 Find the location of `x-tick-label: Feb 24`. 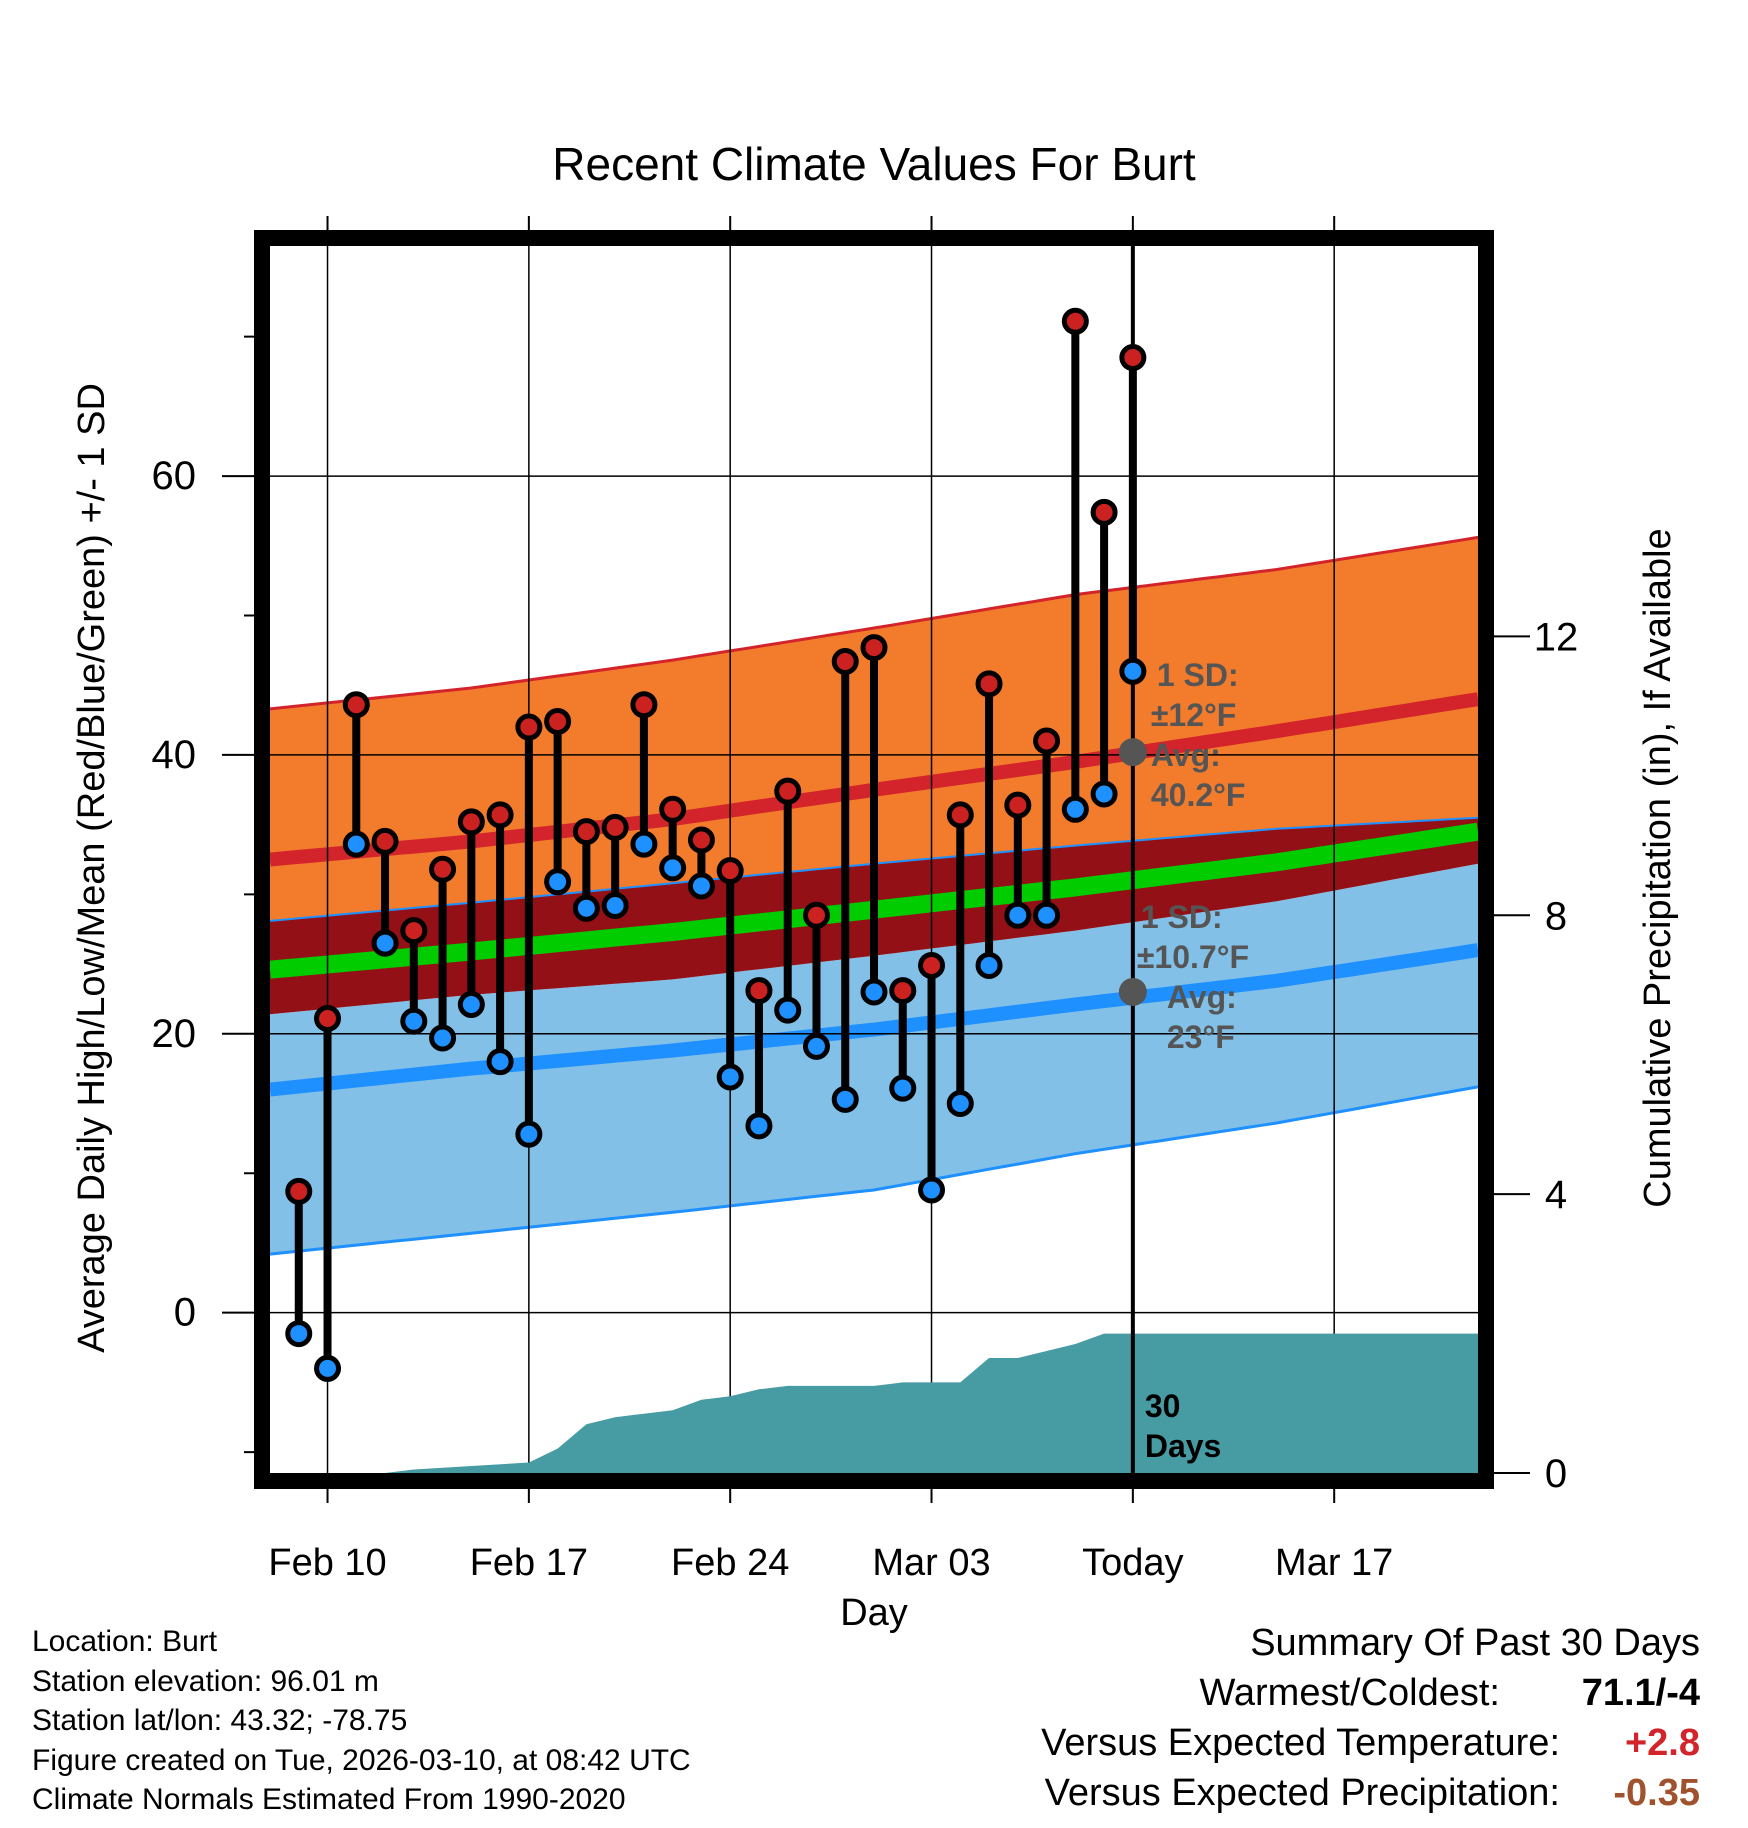

x-tick-label: Feb 24 is located at coordinates (730, 1563).